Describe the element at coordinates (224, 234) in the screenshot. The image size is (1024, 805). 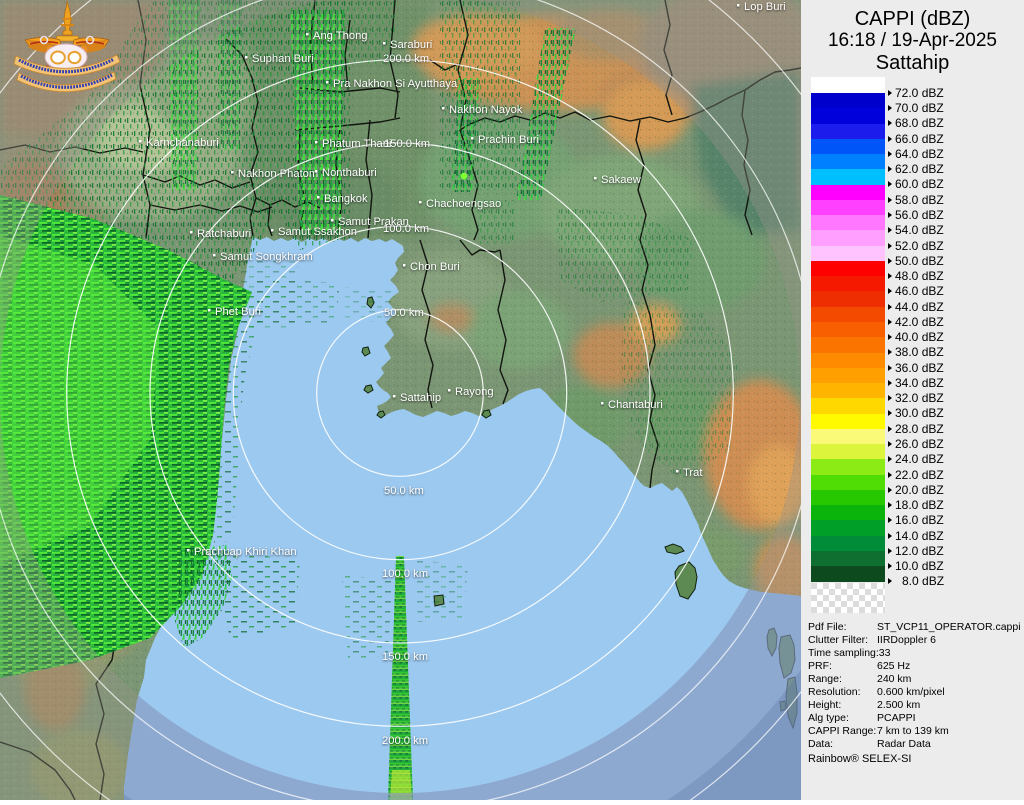
I see `svg-text: Ratchaburi` at that location.